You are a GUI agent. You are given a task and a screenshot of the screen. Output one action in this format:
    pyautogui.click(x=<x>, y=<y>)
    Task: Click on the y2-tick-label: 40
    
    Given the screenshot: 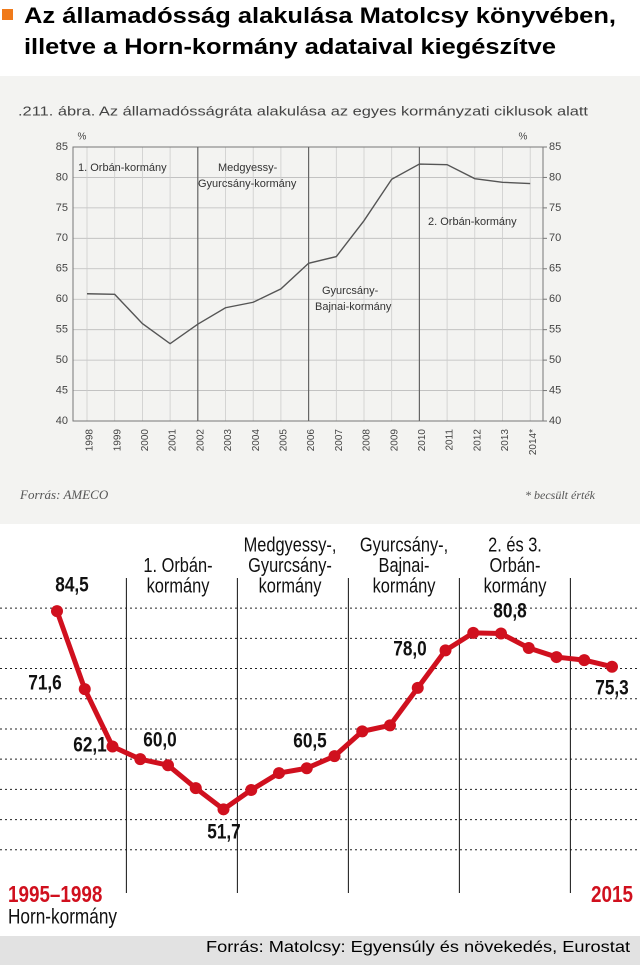 What is the action you would take?
    pyautogui.click(x=555, y=421)
    